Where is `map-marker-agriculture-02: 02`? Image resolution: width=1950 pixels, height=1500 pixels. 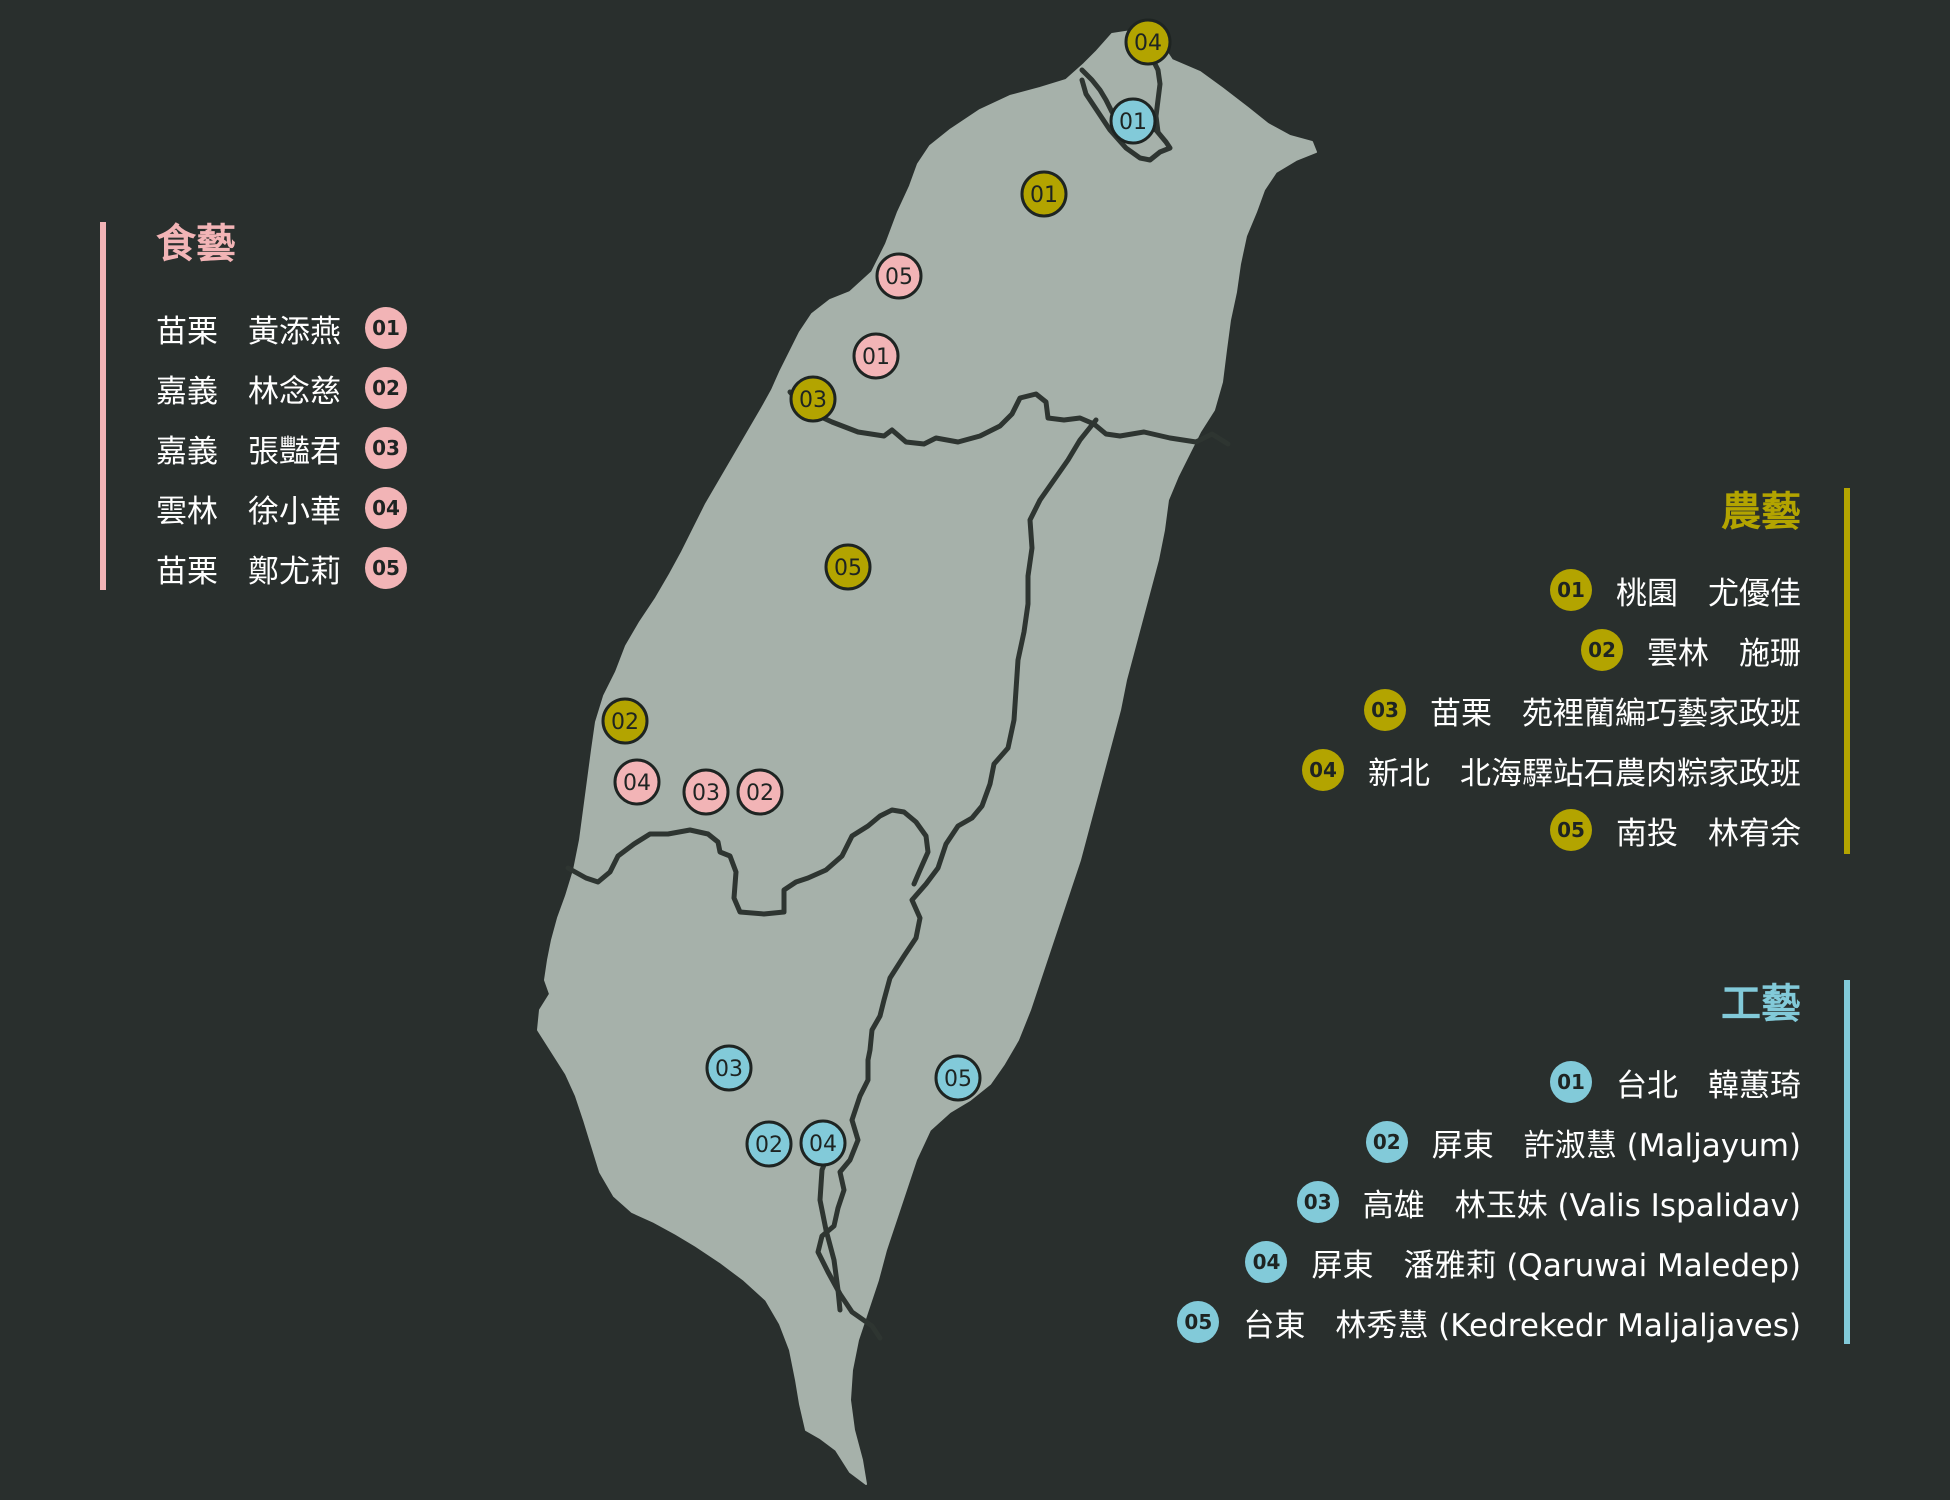 map-marker-agriculture-02: 02 is located at coordinates (625, 721).